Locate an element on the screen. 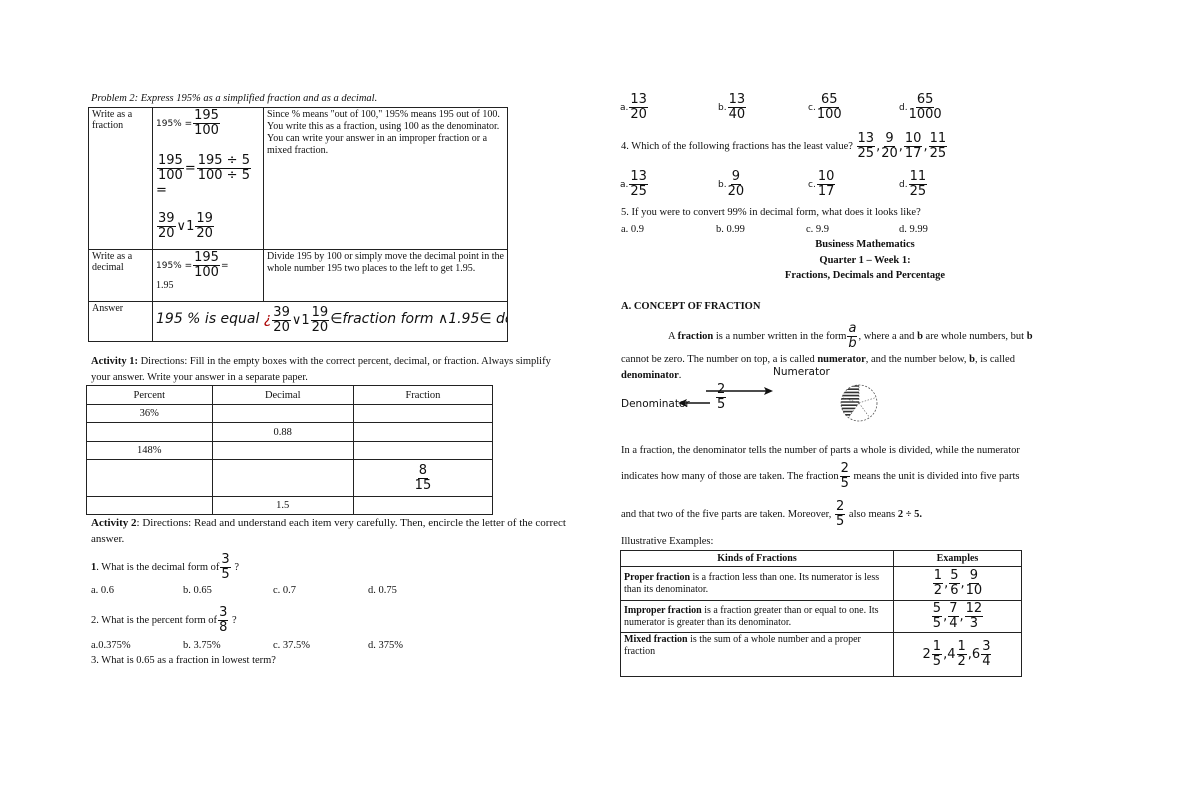 This screenshot has height=785, width=1200. activity2-label: Activity 2 is located at coordinates (114, 523).